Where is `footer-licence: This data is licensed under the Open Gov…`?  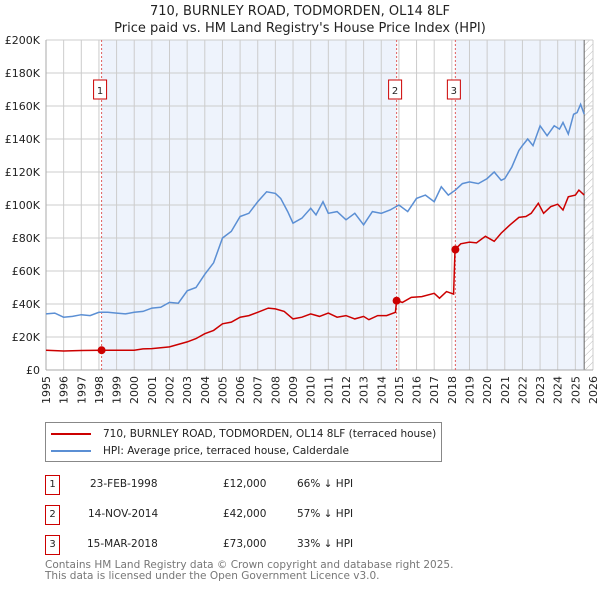
footer-licence: This data is licensed under the Open Gov… is located at coordinates (212, 576).